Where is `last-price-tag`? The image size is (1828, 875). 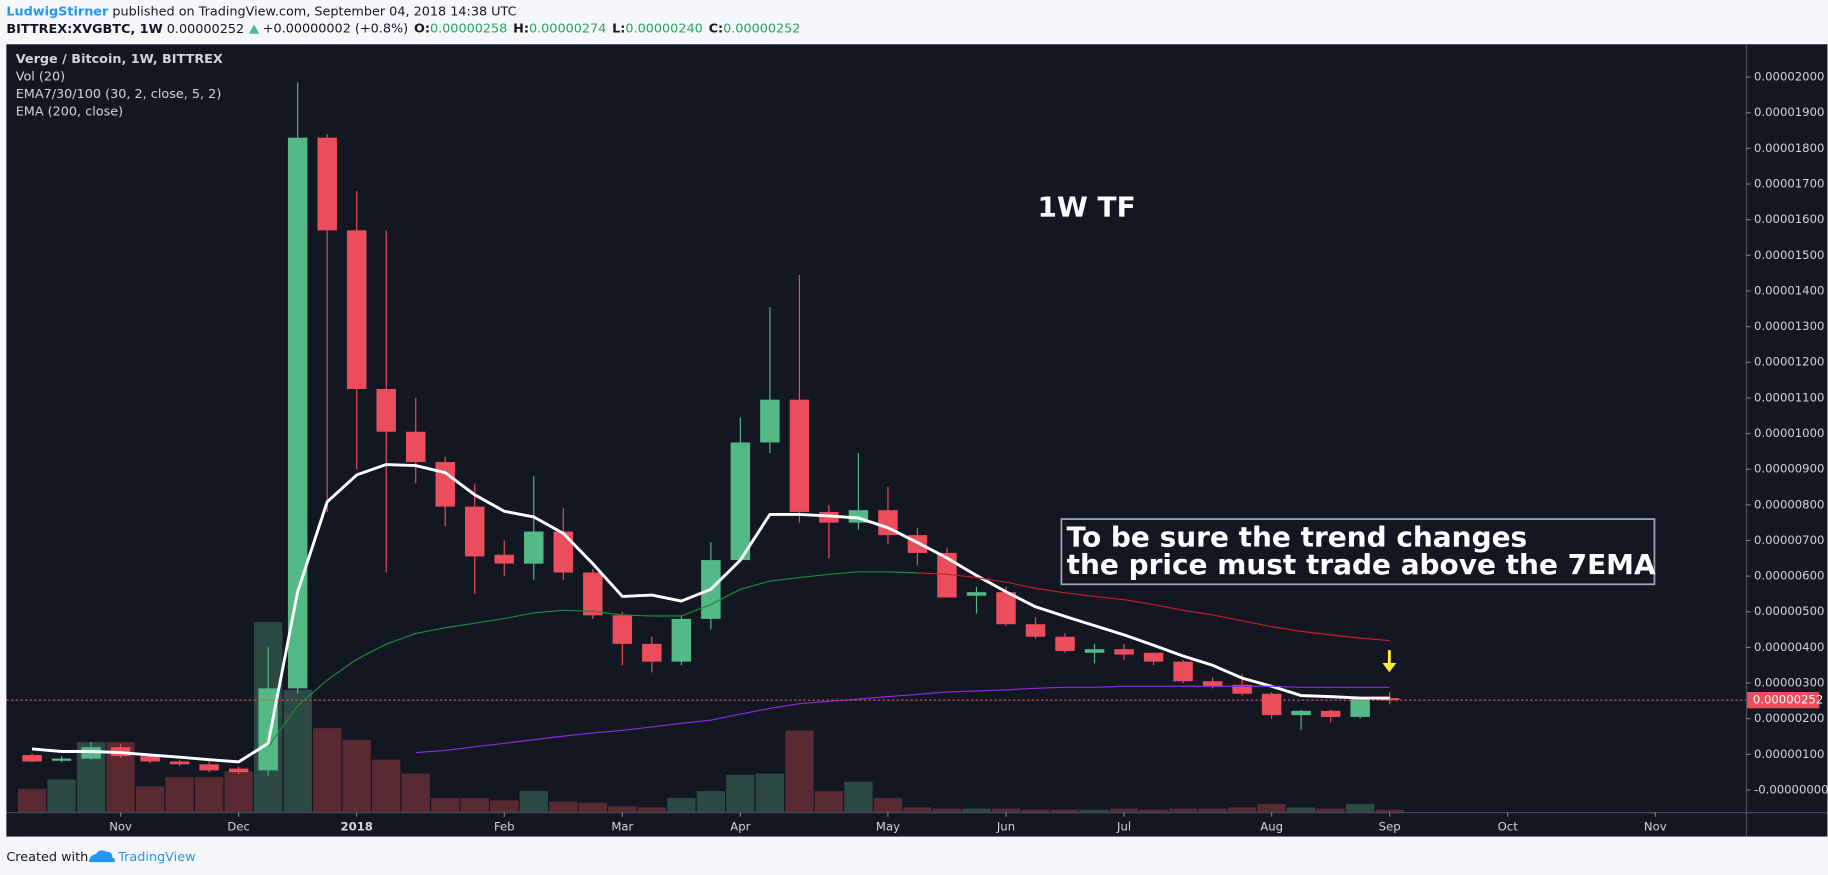
last-price-tag is located at coordinates (1783, 700).